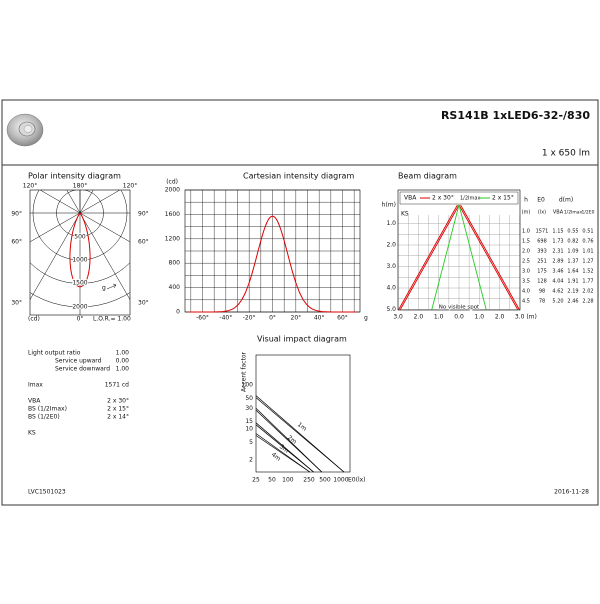 This screenshot has width=600, height=604. What do you see at coordinates (172, 190) in the screenshot?
I see `y-tick-label: 2000` at bounding box center [172, 190].